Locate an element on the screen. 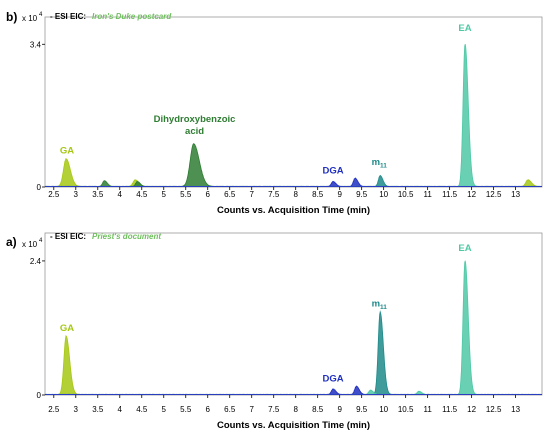  panel-letter: b) is located at coordinates (11, 17).